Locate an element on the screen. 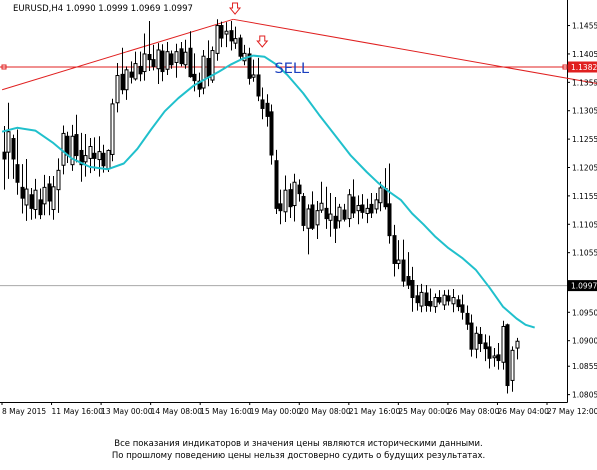 The image size is (597, 470). x-tick-label: 13 May 00:00 is located at coordinates (127, 411).